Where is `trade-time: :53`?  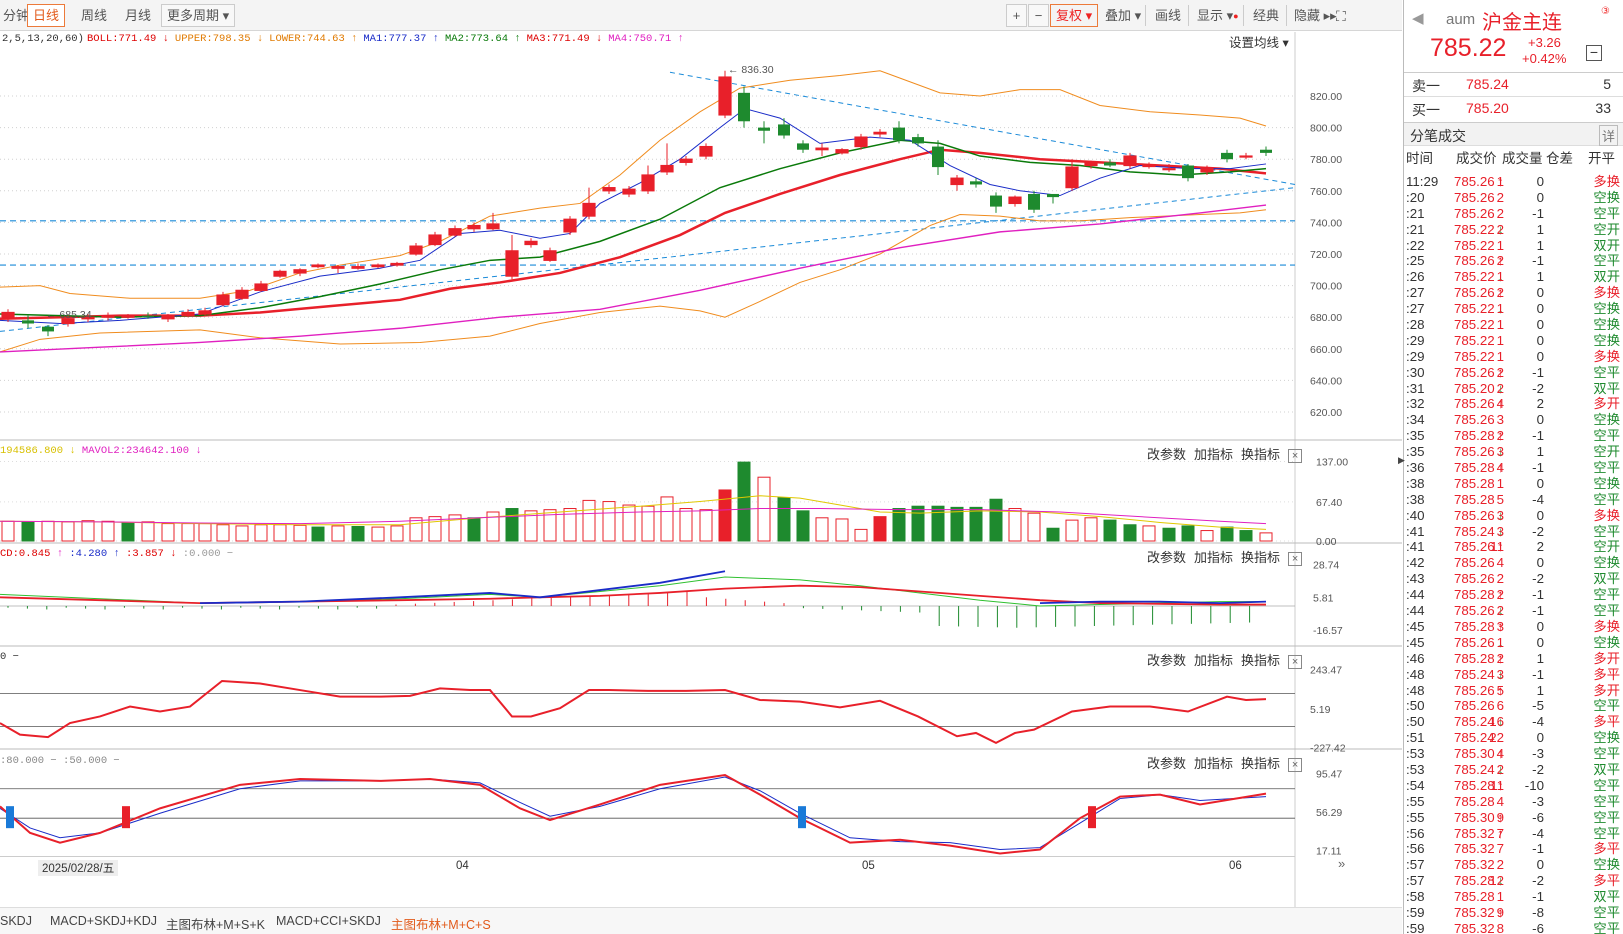
trade-time: :53 is located at coordinates (1415, 769).